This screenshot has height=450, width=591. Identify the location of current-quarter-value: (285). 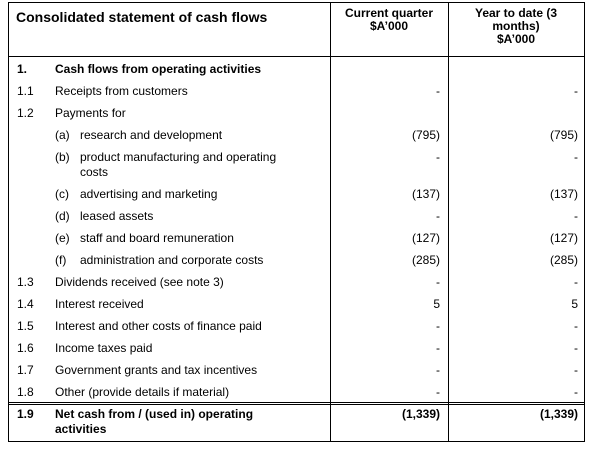
(425, 260).